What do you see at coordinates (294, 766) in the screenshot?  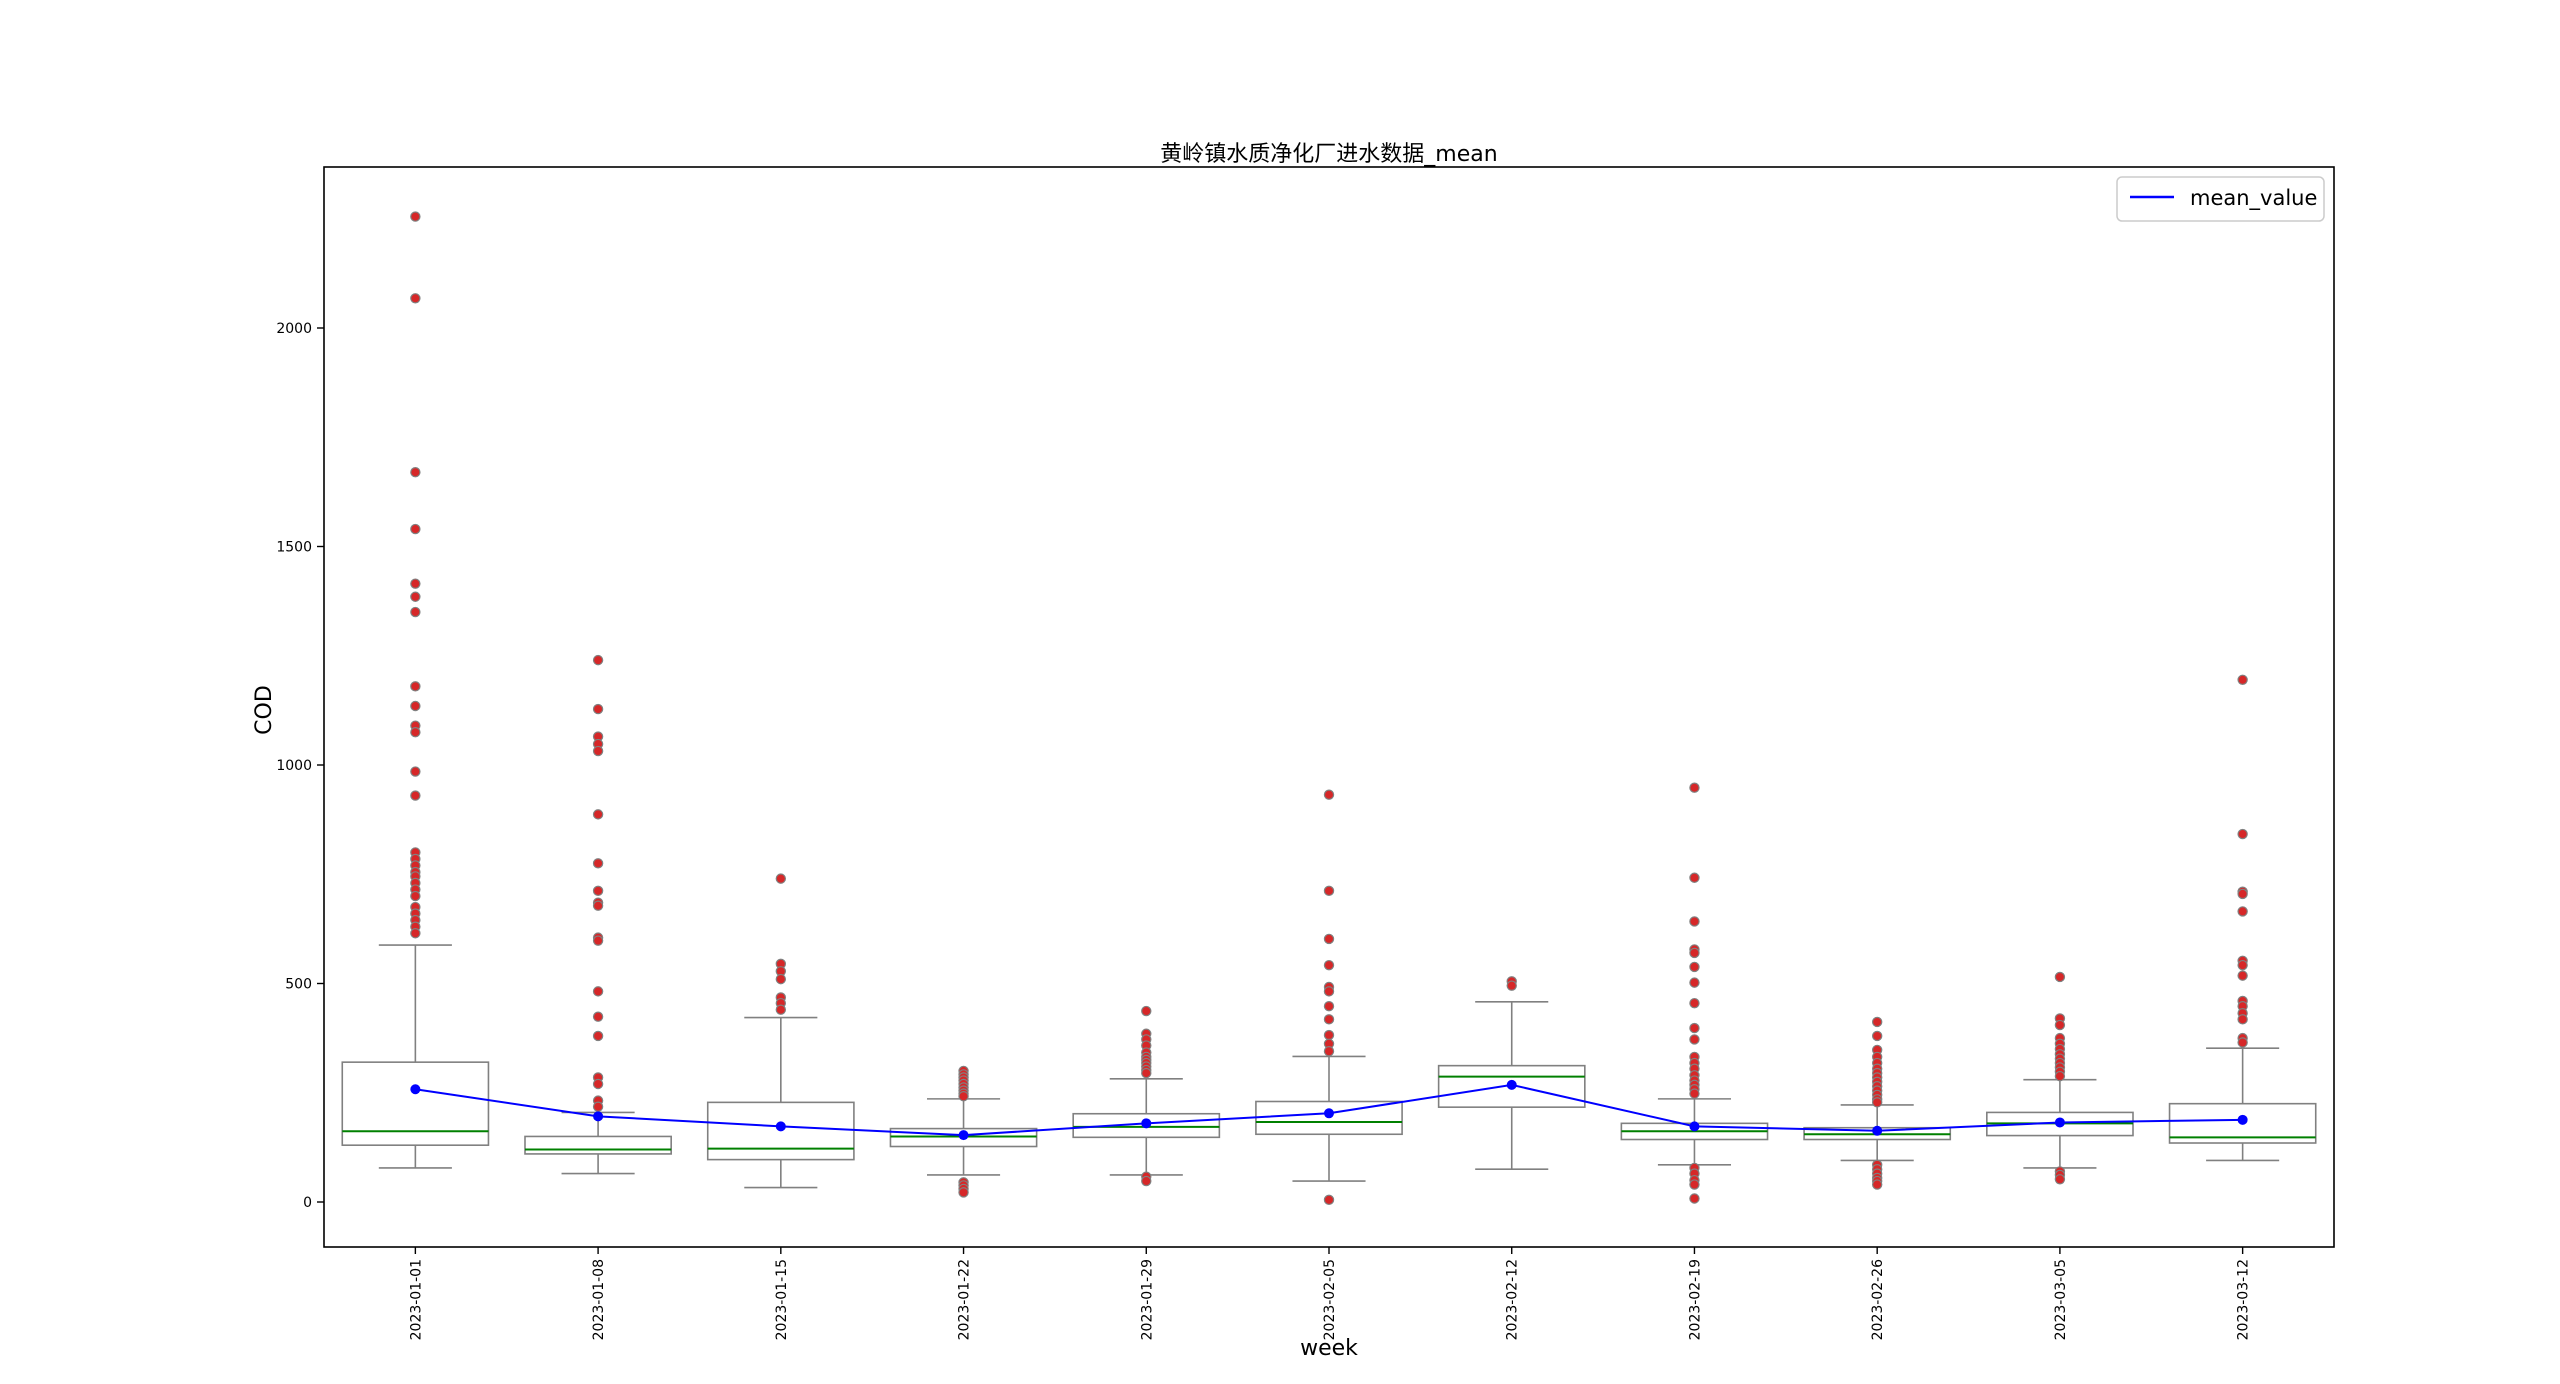 I see `y-tick-label: 1000` at bounding box center [294, 766].